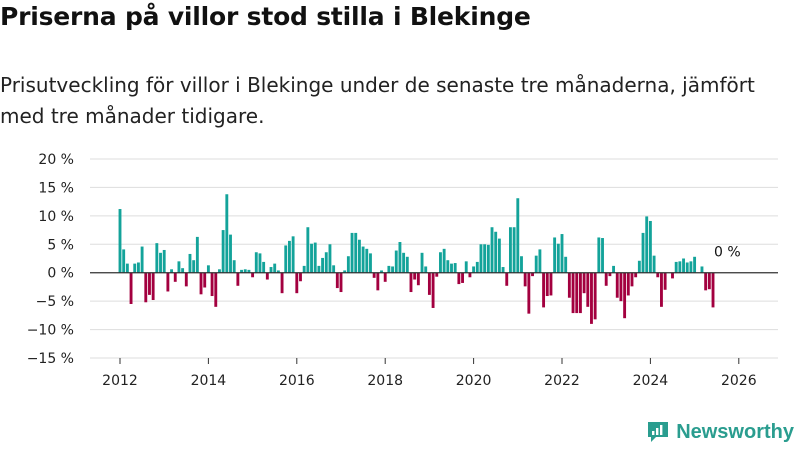 This screenshot has width=800, height=450. What do you see at coordinates (56, 160) in the screenshot?
I see `y-tick-label: 20 %` at bounding box center [56, 160].